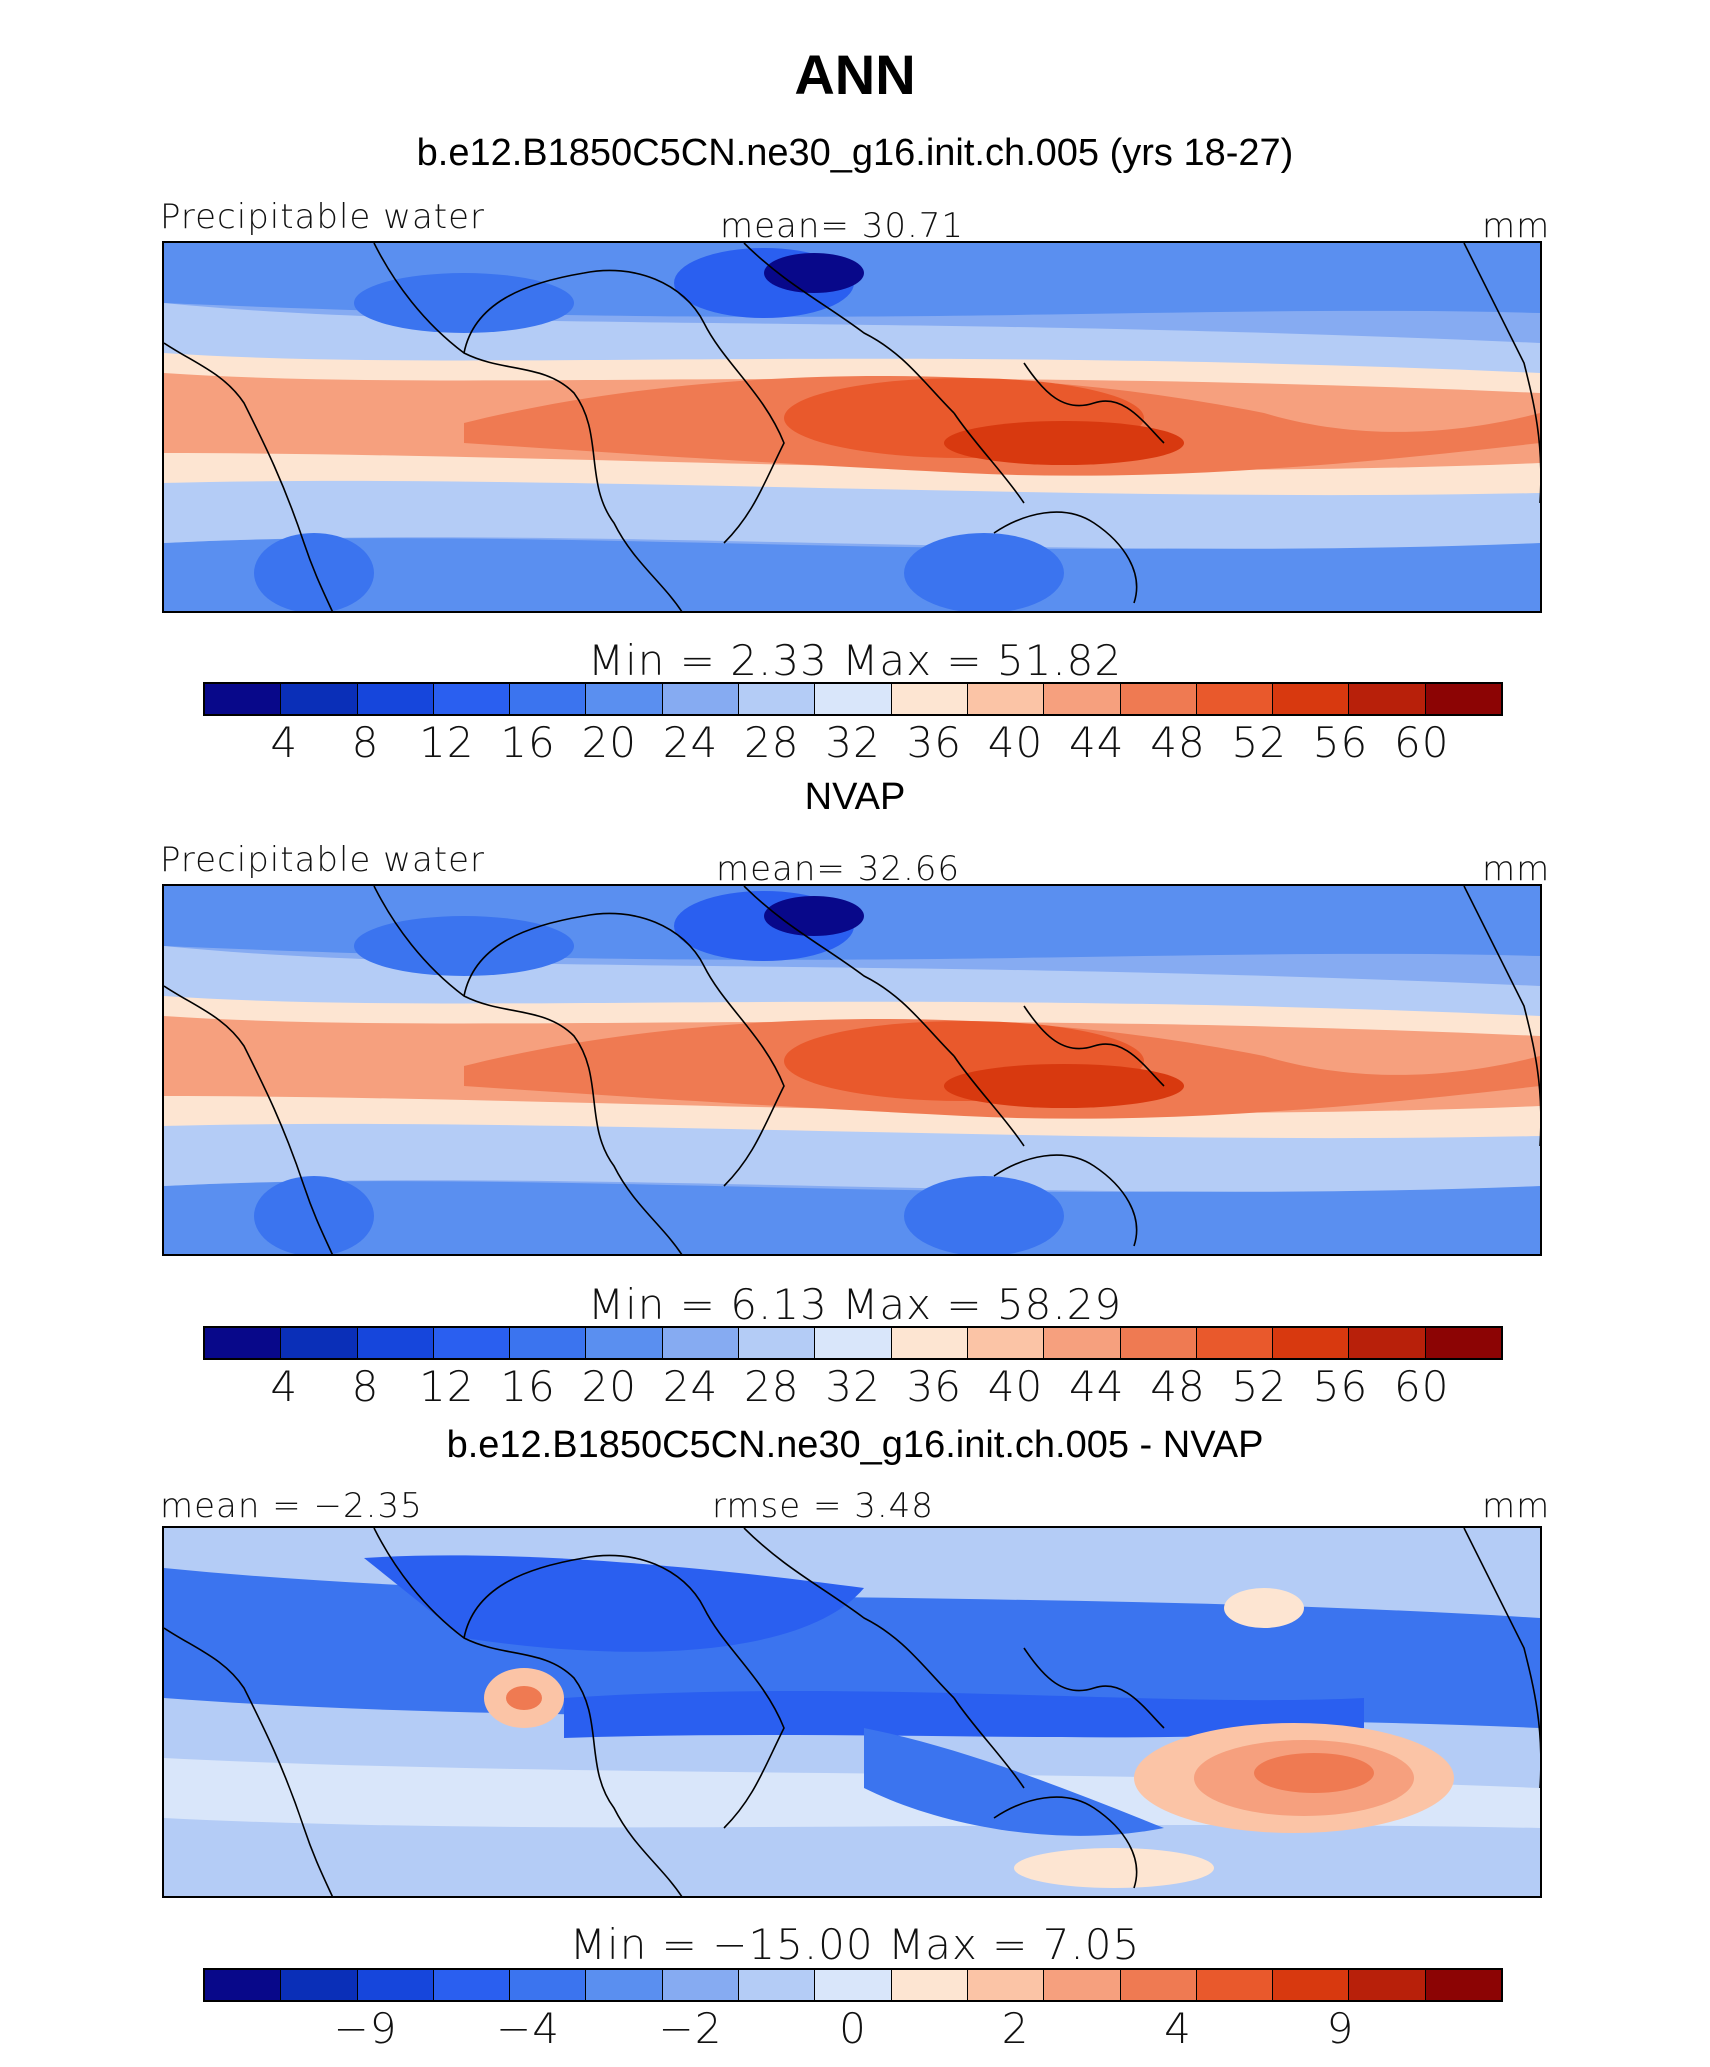 This screenshot has height=2067, width=1710. Describe the element at coordinates (855, 797) in the screenshot. I see `panel-2-subtitle: NVAP` at that location.